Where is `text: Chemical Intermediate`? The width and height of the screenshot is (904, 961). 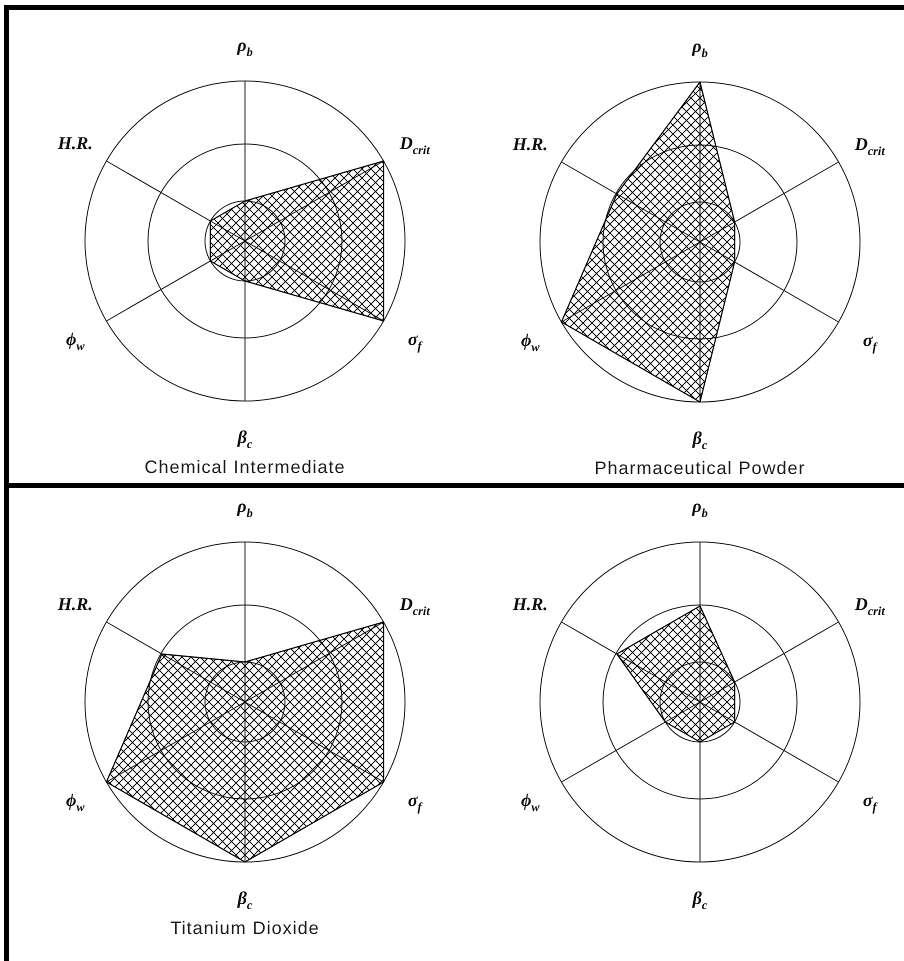 text: Chemical Intermediate is located at coordinates (245, 467).